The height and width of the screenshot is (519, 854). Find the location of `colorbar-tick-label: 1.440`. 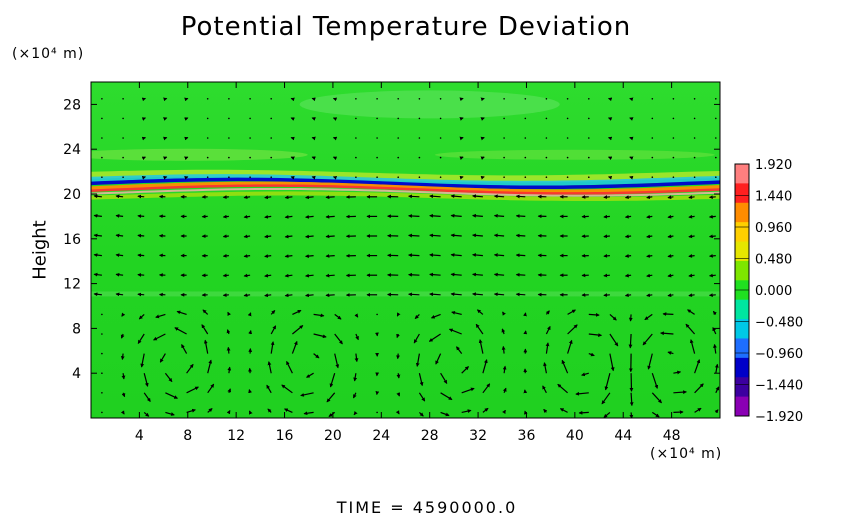

colorbar-tick-label: 1.440 is located at coordinates (773, 197).